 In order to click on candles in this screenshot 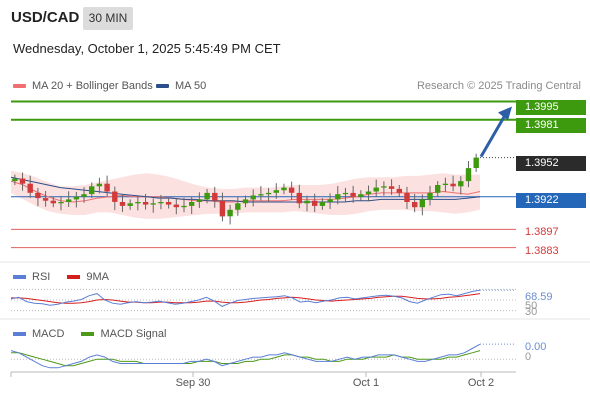, I will do `click(245, 189)`.